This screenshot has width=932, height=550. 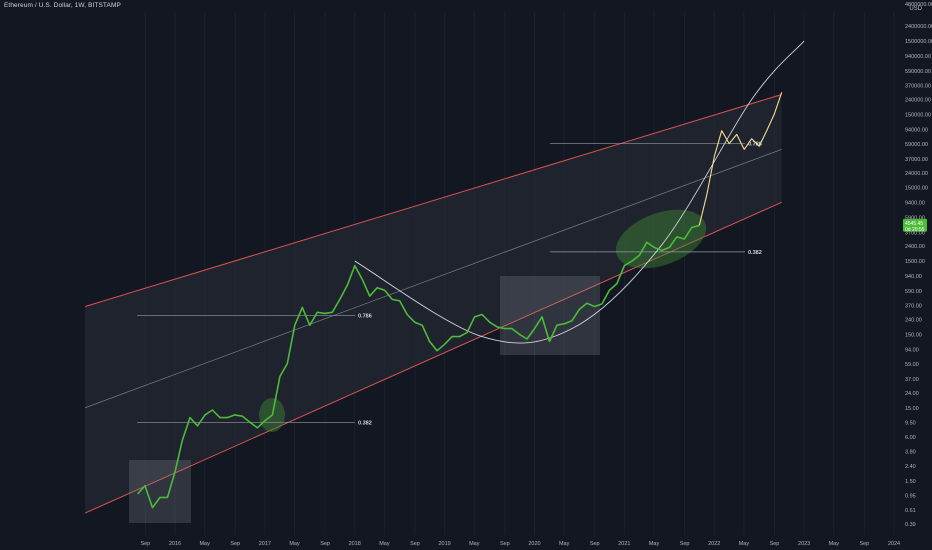 I want to click on y-tick-label: 15.00, so click(x=912, y=409).